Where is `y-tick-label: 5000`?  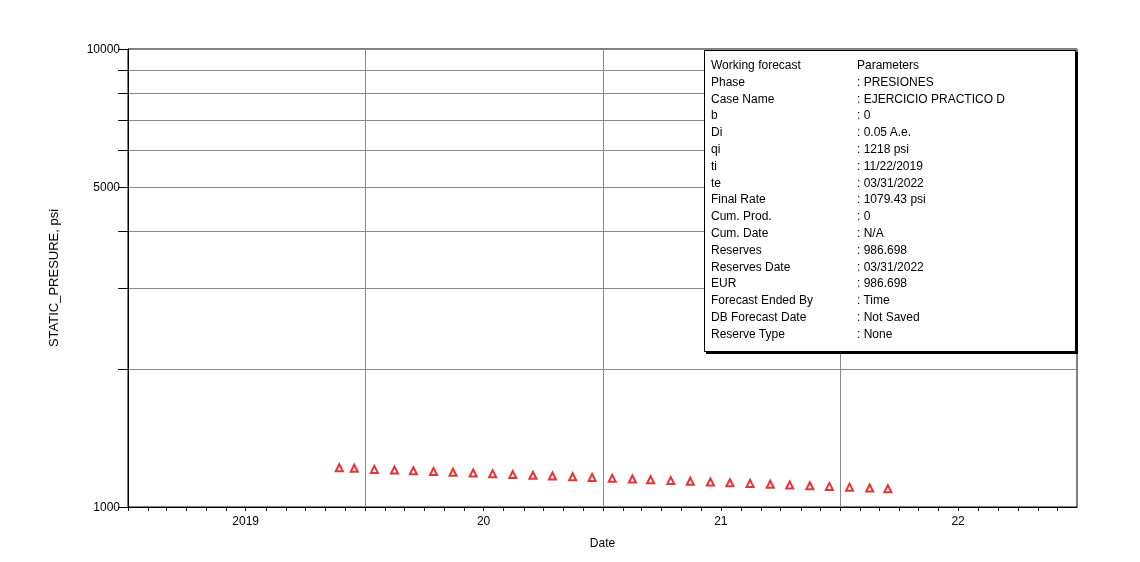 y-tick-label: 5000 is located at coordinates (107, 186).